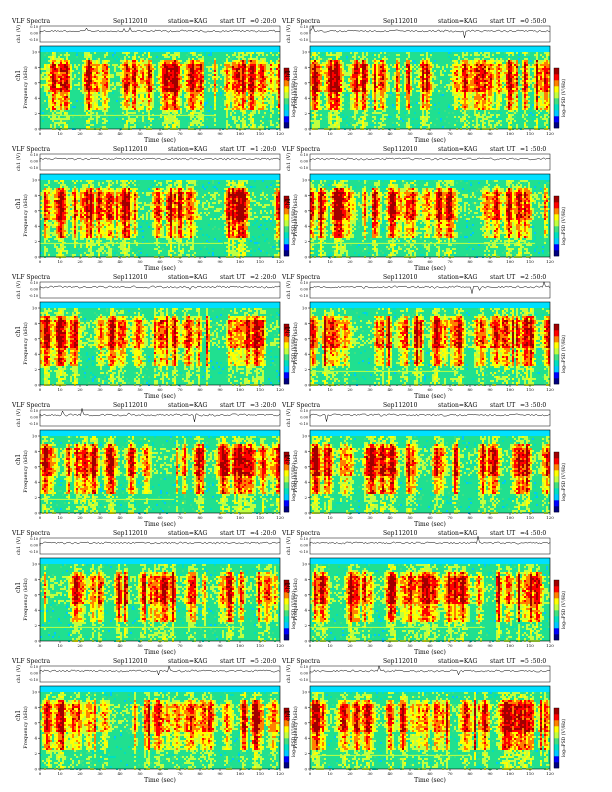  Describe the element at coordinates (35, 564) in the screenshot. I see `freq-tick-label: 10` at that location.